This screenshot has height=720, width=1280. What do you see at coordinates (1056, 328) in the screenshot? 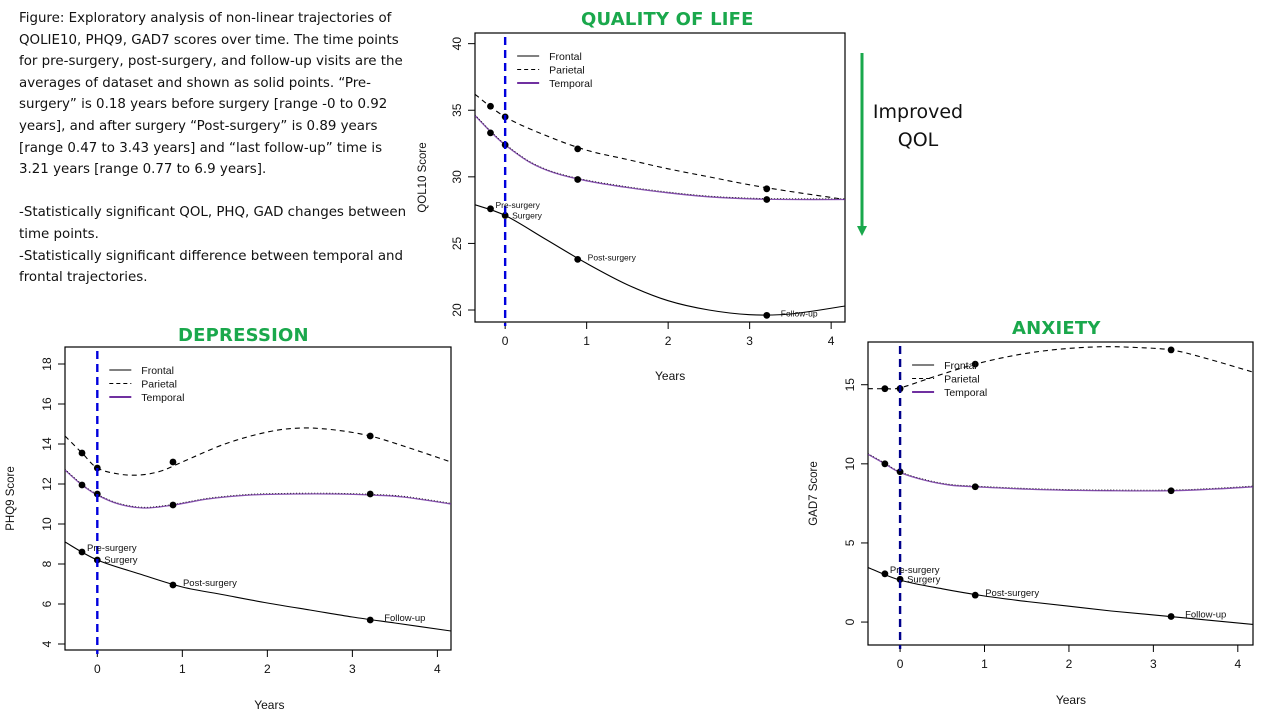
I see `anxiety-title: ANXIETY` at bounding box center [1056, 328].